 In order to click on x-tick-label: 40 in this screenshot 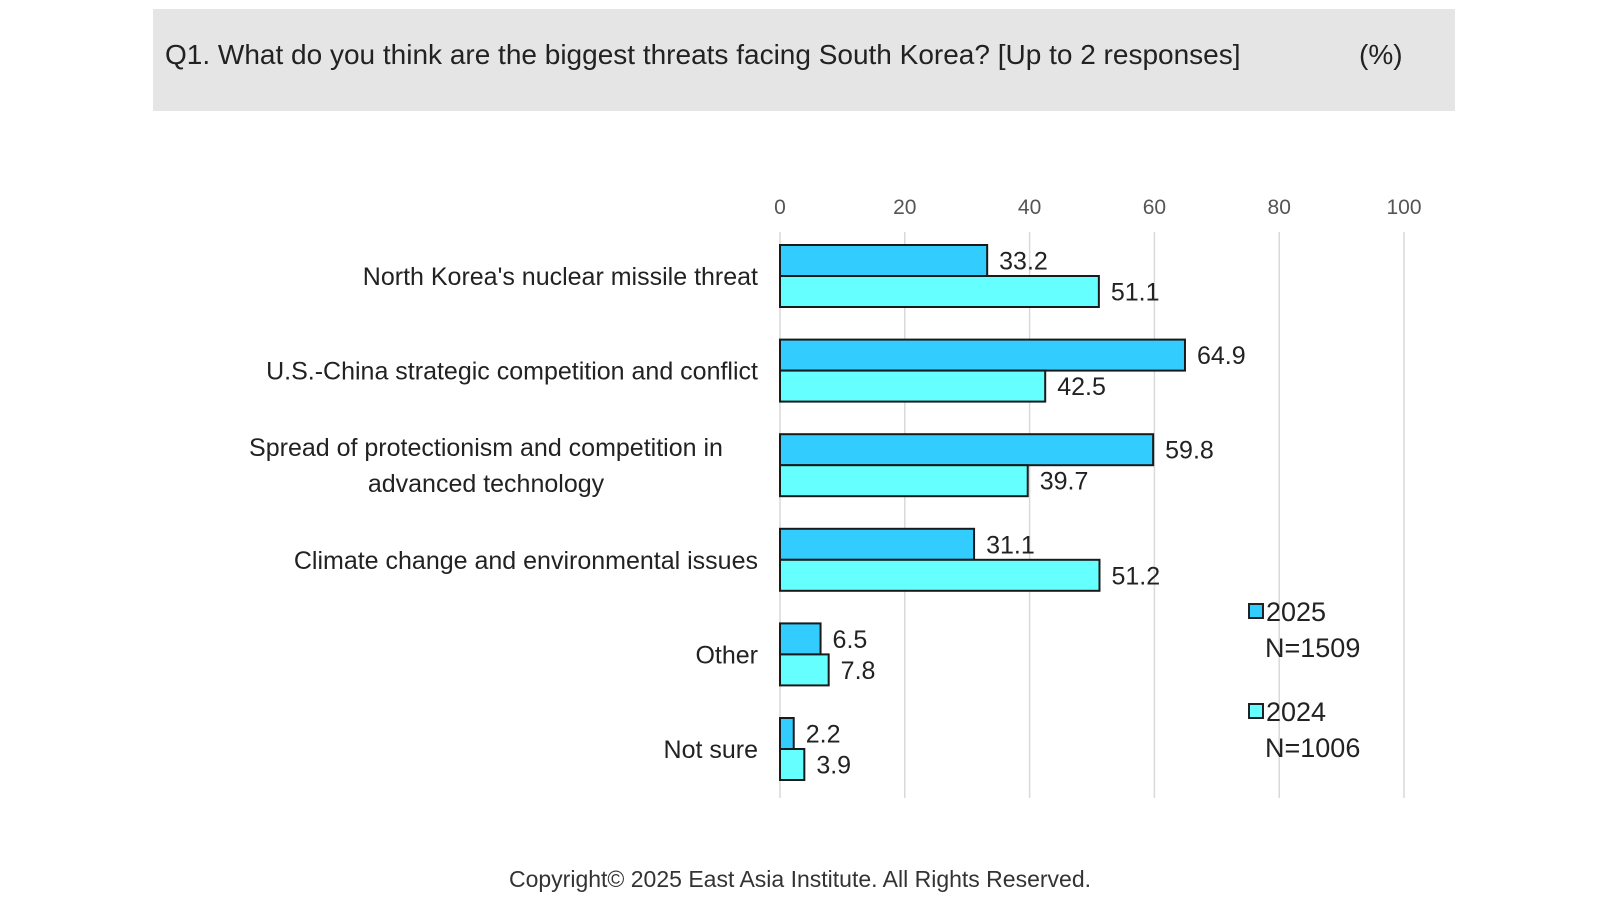, I will do `click(1029, 207)`.